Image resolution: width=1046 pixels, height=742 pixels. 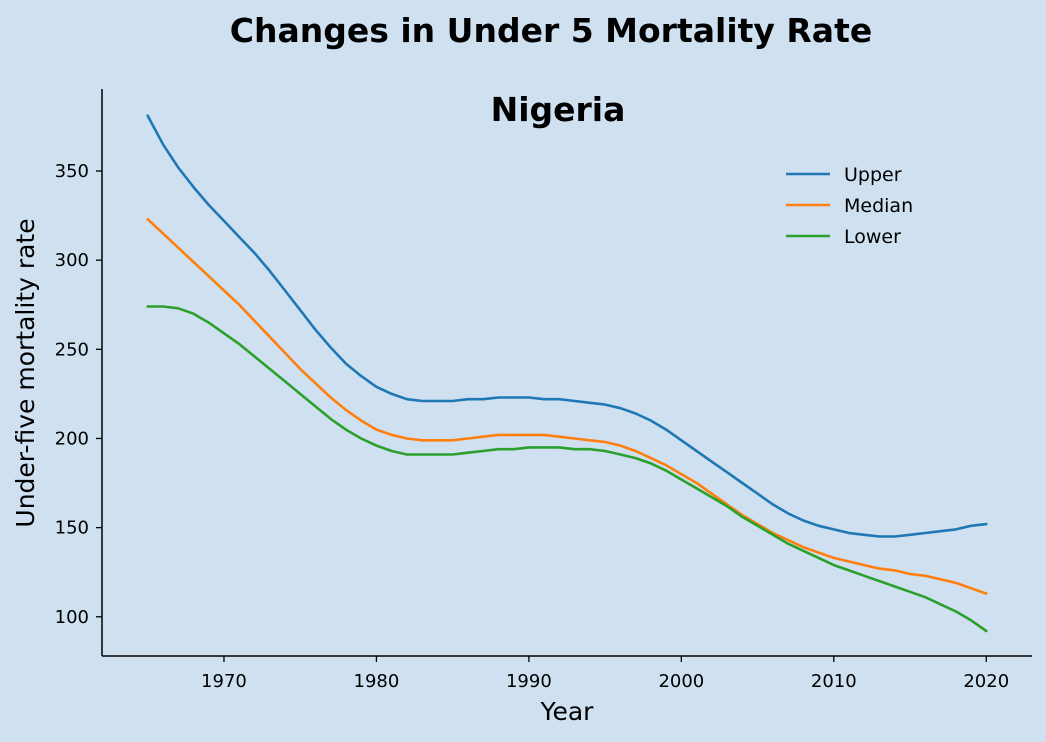 What do you see at coordinates (986, 681) in the screenshot?
I see `x-tick-label: 2020` at bounding box center [986, 681].